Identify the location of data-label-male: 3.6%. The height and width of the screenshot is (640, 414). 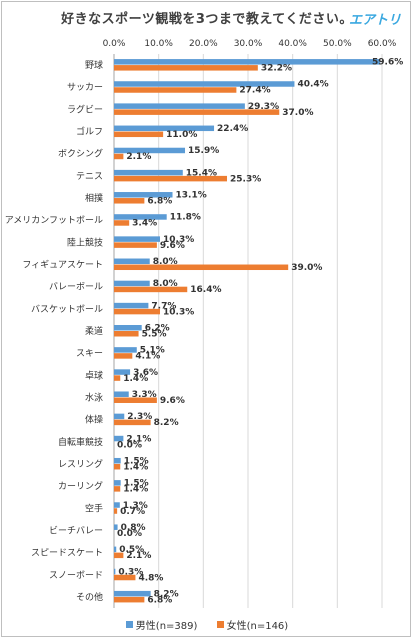
(145, 373).